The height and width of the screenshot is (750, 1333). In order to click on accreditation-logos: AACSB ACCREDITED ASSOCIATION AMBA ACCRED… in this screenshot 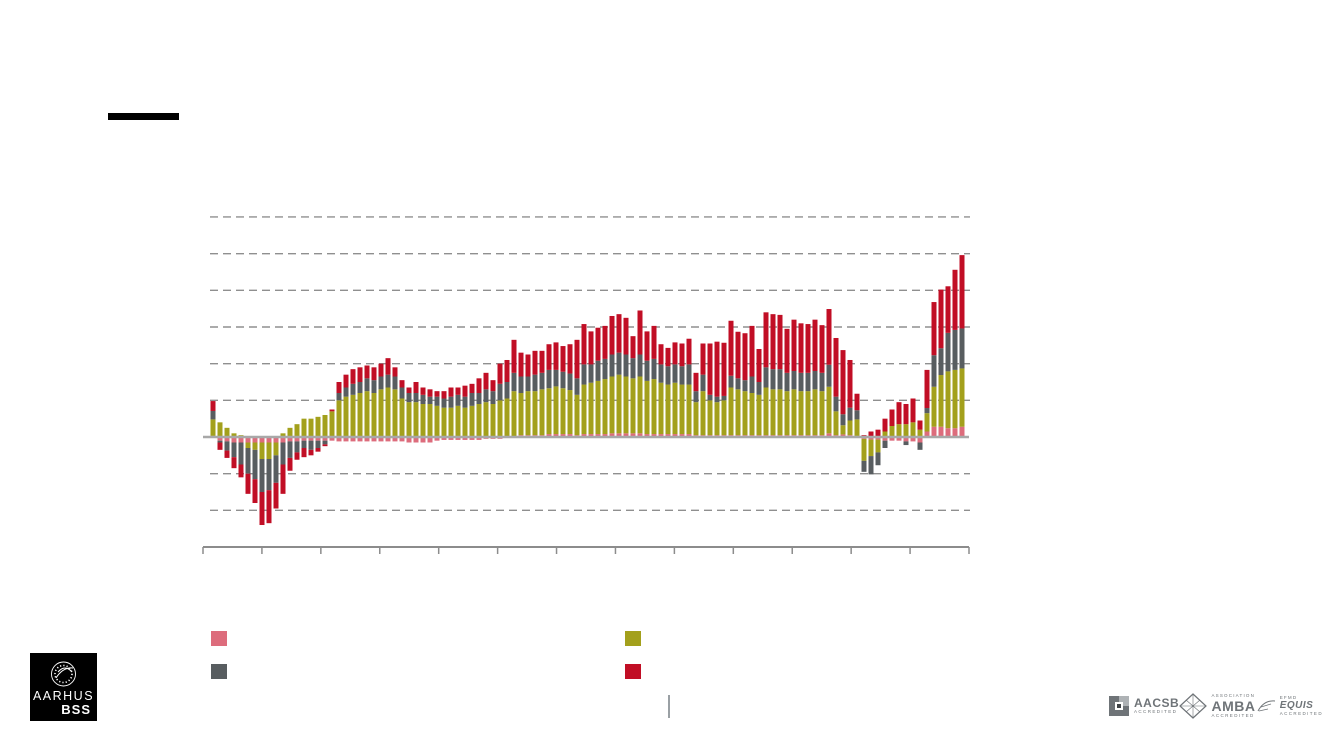, I will do `click(1215, 706)`.